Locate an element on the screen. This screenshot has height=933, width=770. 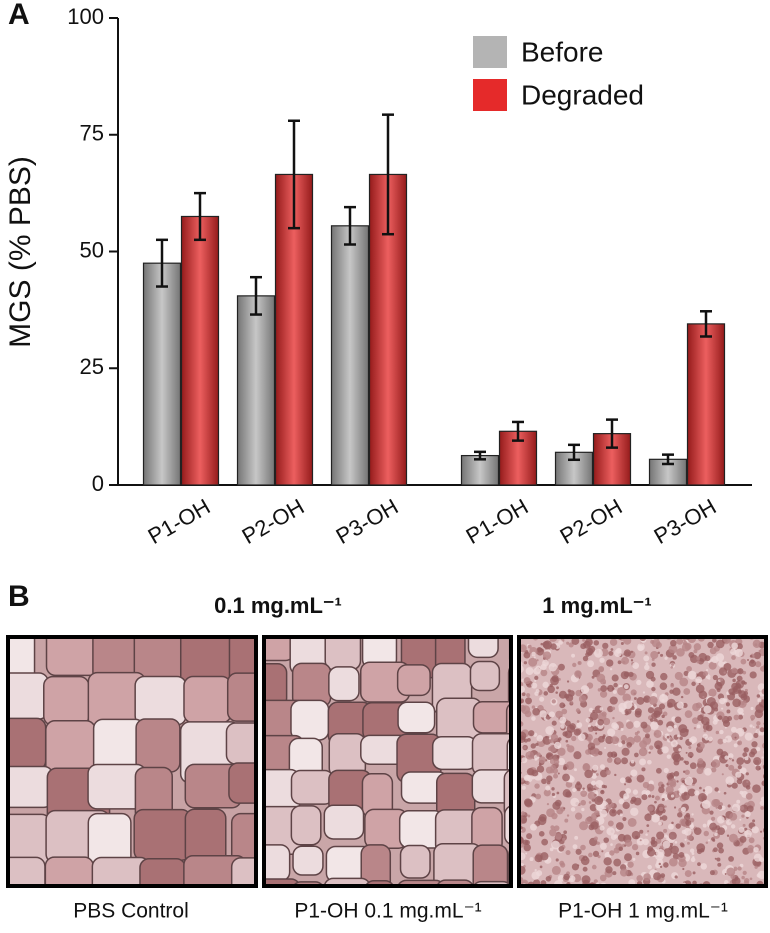
image-caption: PBS Control is located at coordinates (131, 911).